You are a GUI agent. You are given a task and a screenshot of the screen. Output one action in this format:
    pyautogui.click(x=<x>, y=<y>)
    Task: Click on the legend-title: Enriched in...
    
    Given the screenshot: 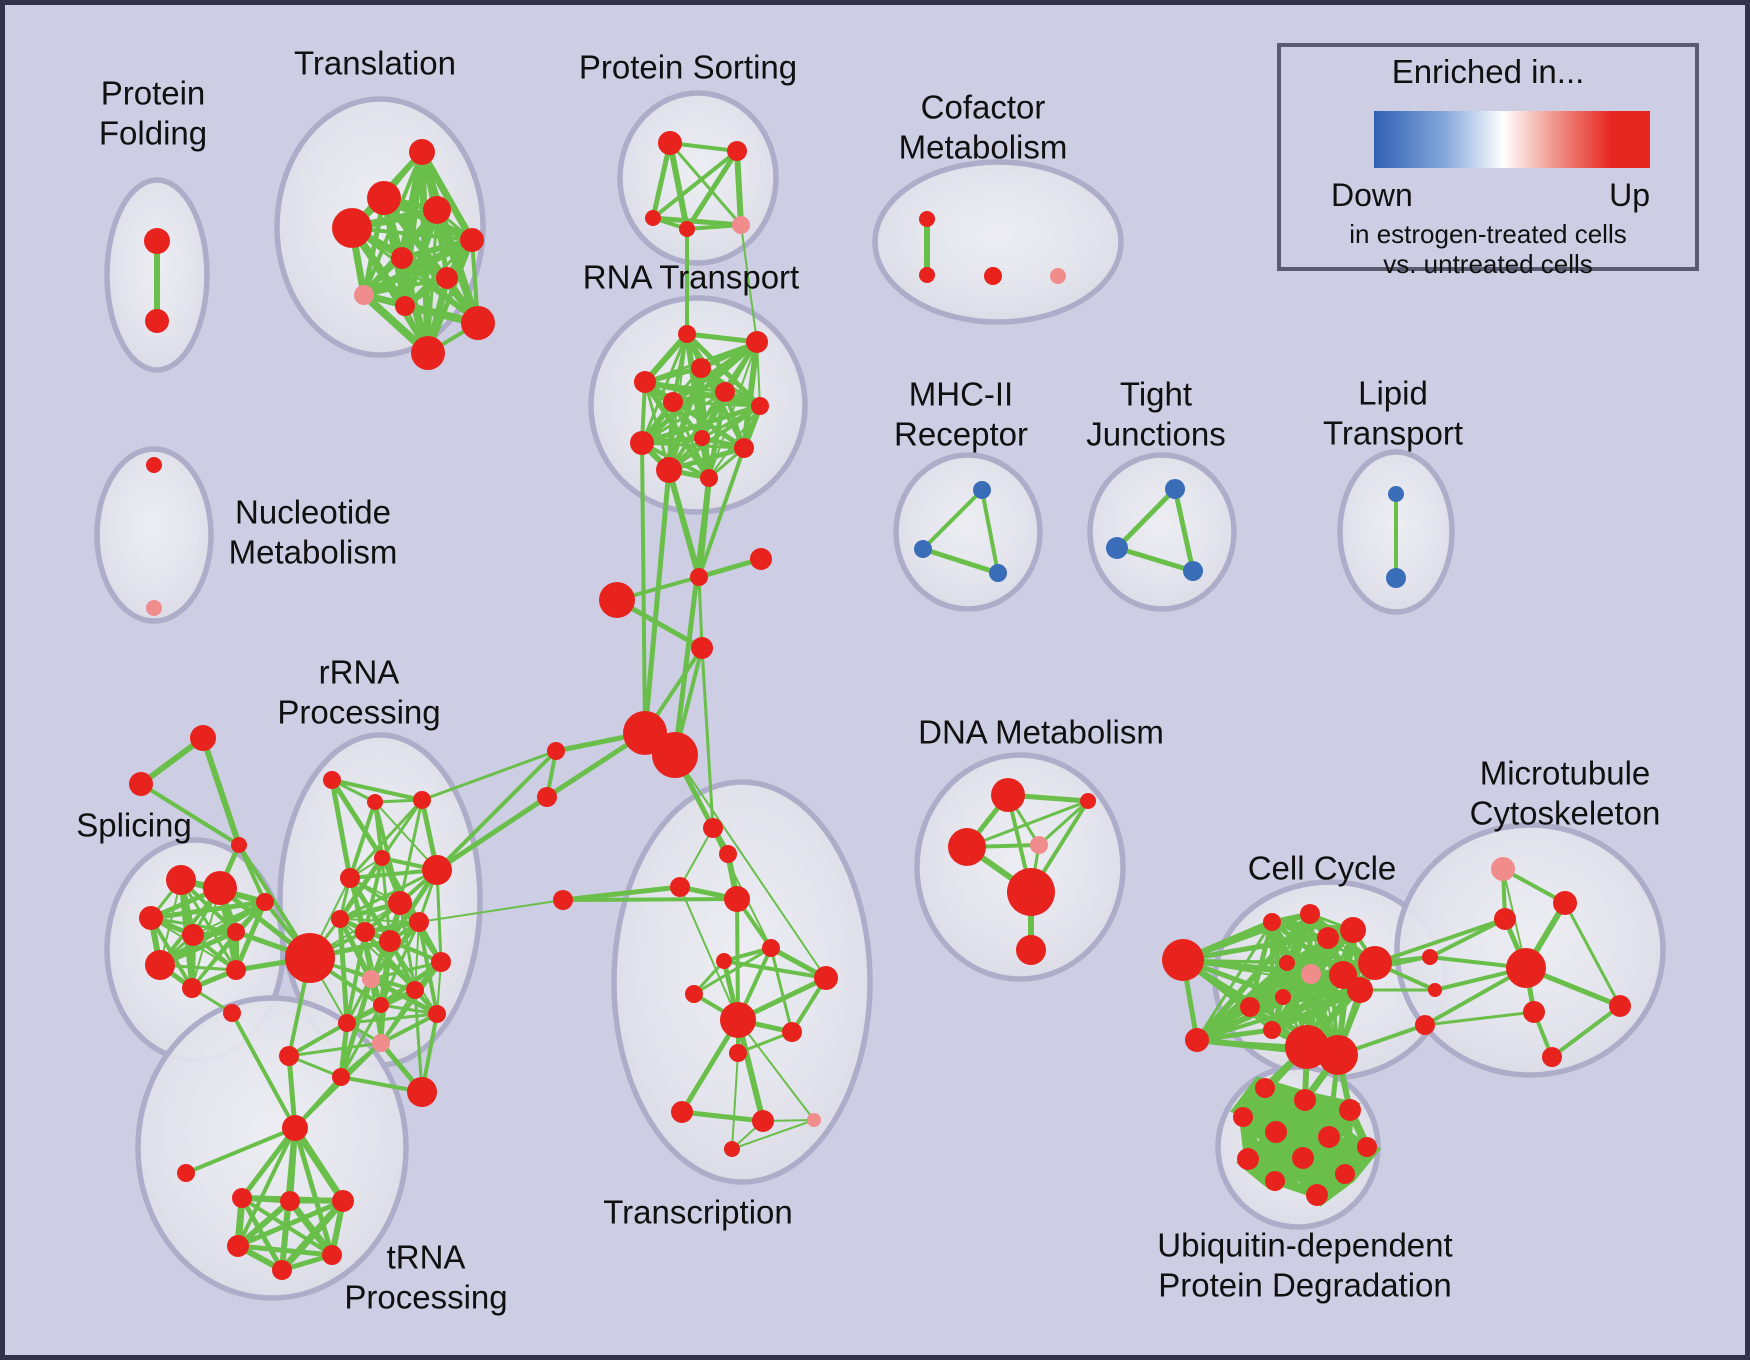 What is the action you would take?
    pyautogui.click(x=1488, y=71)
    